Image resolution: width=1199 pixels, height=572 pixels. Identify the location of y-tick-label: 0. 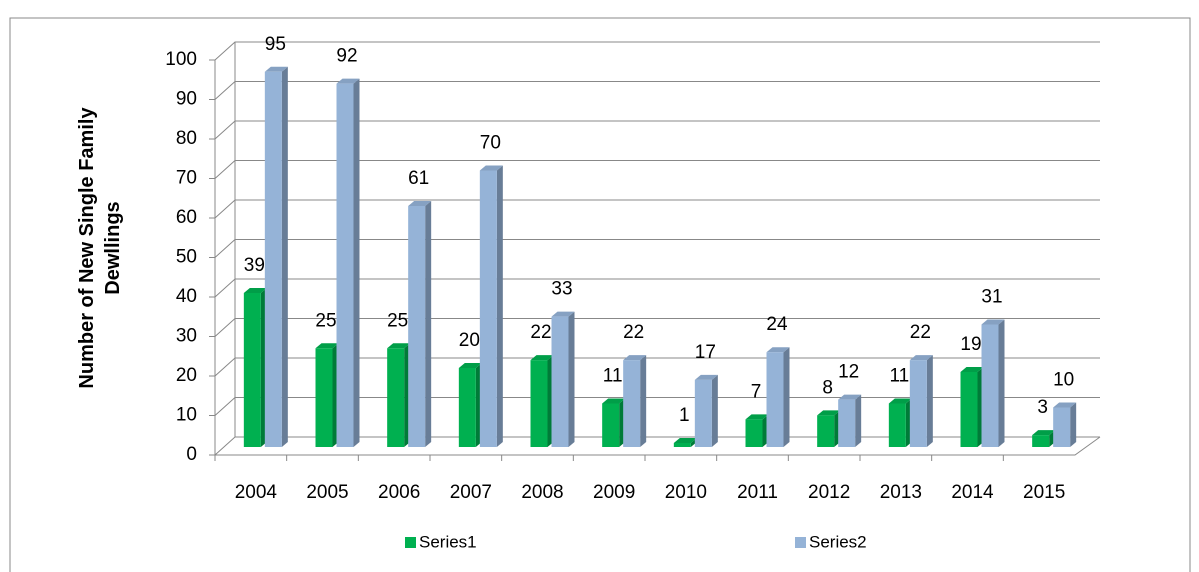
(191, 454).